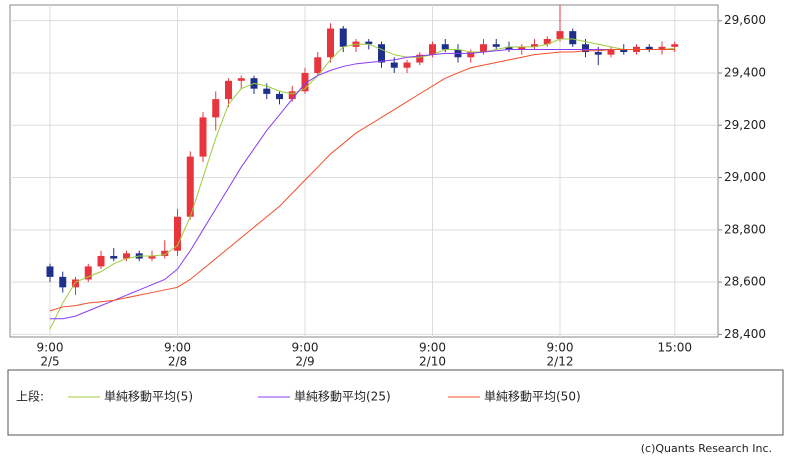 This screenshot has height=462, width=800. I want to click on x-tick-label: 15:00, so click(674, 348).